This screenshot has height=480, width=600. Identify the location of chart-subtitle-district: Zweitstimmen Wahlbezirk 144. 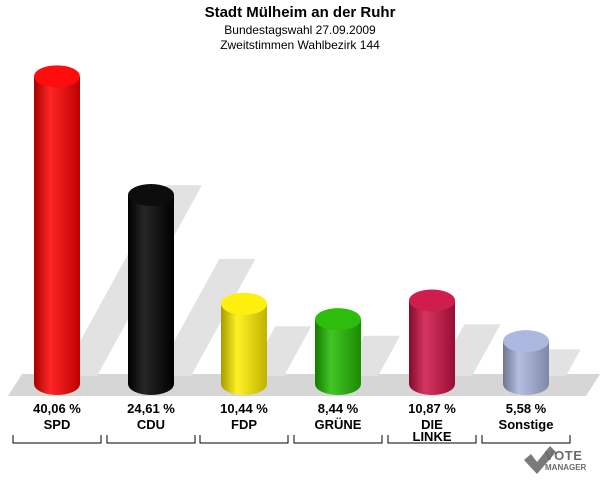
(300, 45).